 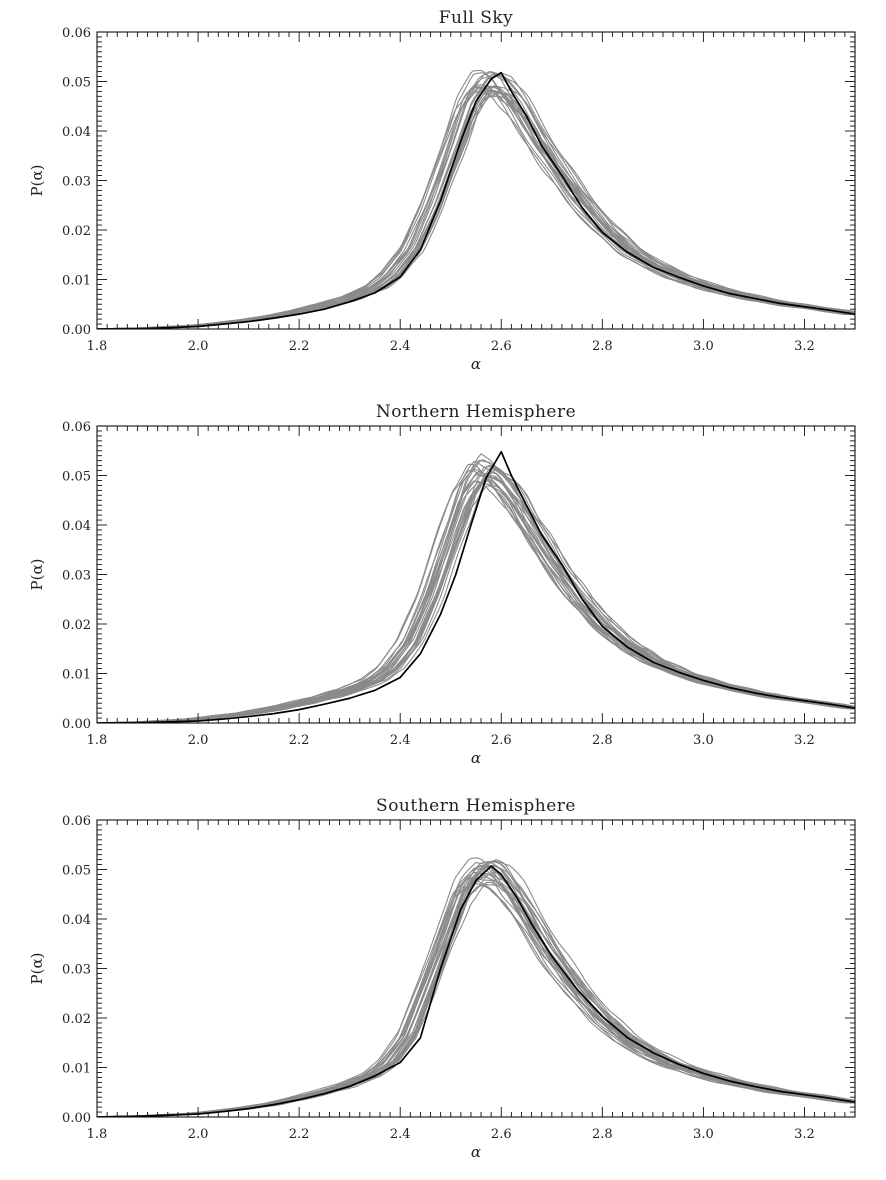 I want to click on panel-title: Southern Hemisphere, so click(x=476, y=806).